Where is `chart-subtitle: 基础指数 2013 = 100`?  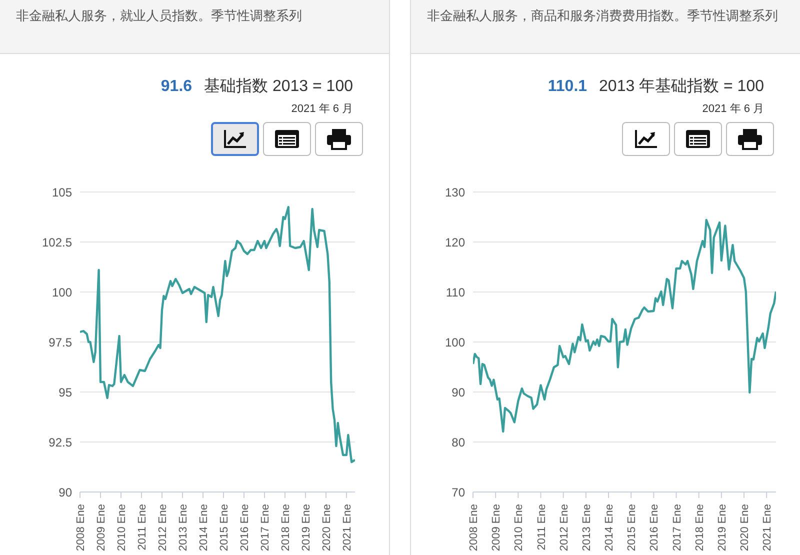 chart-subtitle: 基础指数 2013 = 100 is located at coordinates (278, 86).